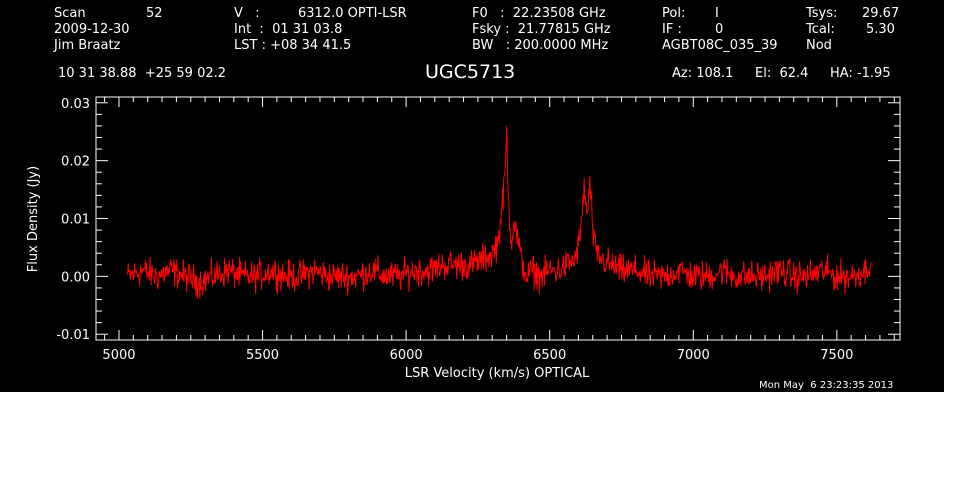 This screenshot has height=490, width=962. I want to click on x-tick-label: 5500, so click(262, 355).